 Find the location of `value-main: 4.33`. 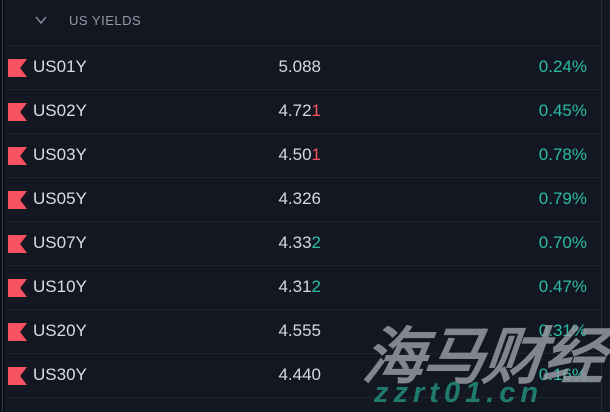

value-main: 4.33 is located at coordinates (295, 242).